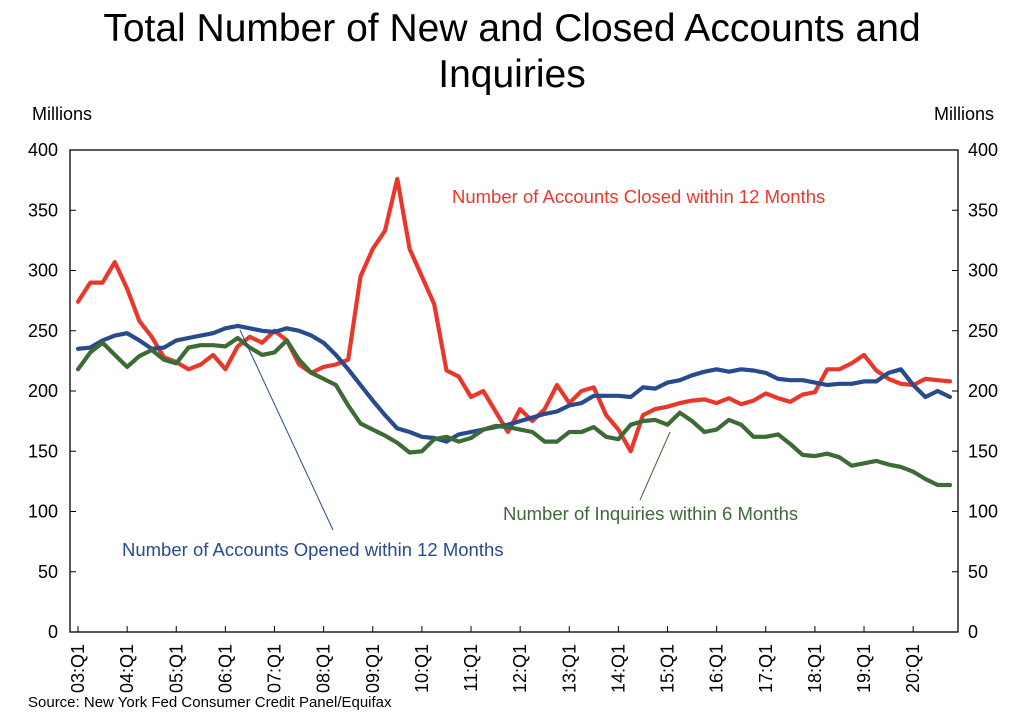 The height and width of the screenshot is (720, 1024). I want to click on y-tick-label-right: 100, so click(983, 512).